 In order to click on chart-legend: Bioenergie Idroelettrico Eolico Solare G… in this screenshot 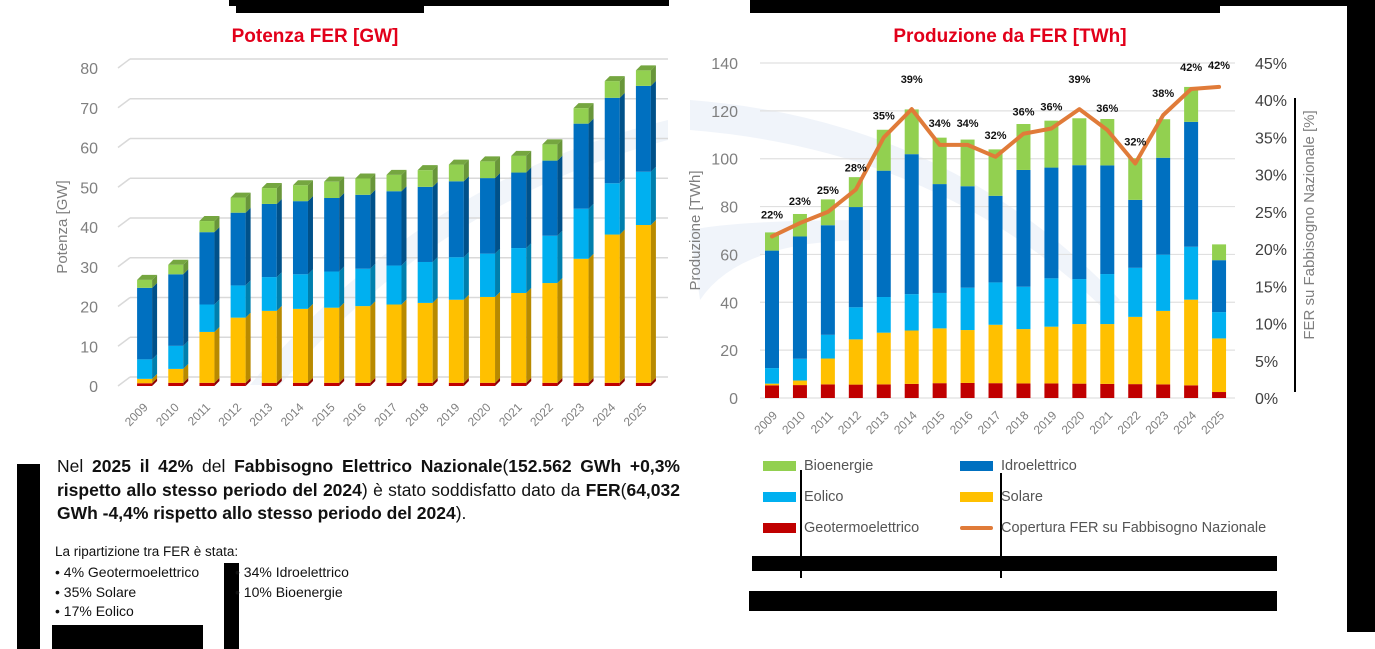, I will do `click(1020, 503)`.